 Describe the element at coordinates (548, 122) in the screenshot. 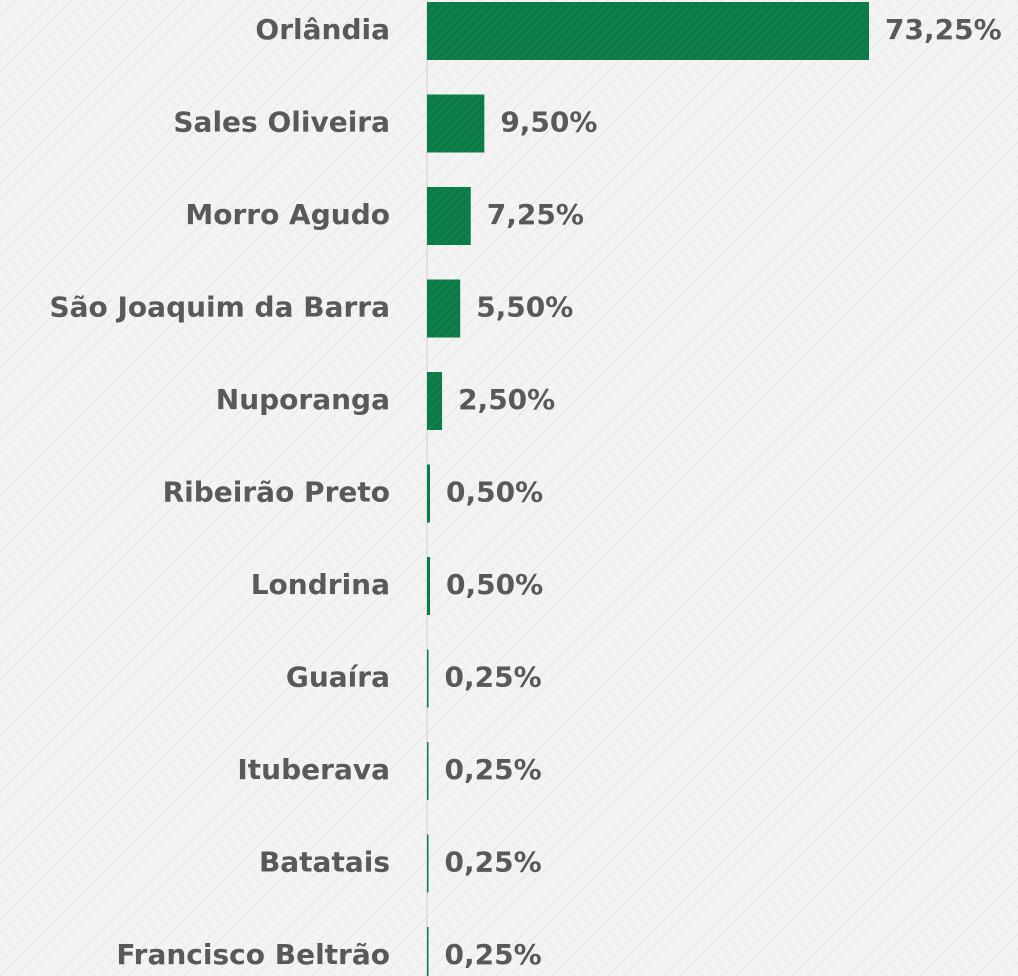

I see `value-label: 9,50%` at that location.